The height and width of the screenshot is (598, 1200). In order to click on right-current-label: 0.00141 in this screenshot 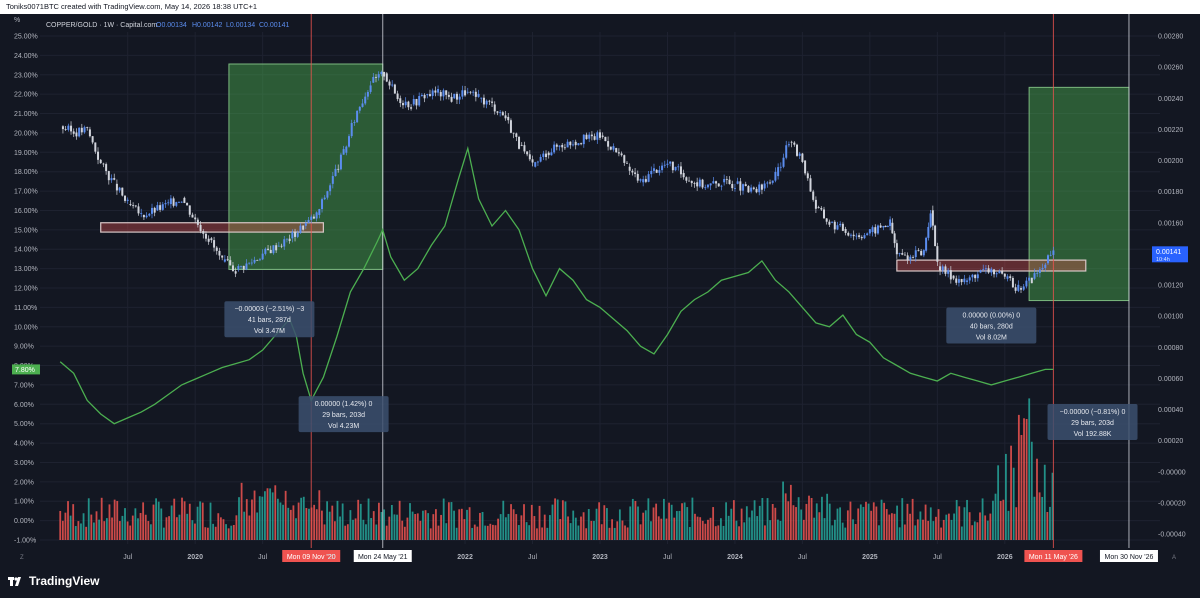, I will do `click(1168, 252)`.